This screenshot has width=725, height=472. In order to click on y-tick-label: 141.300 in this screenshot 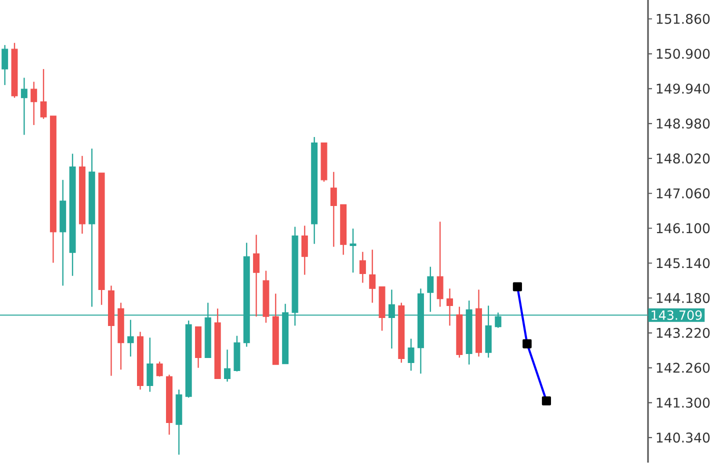, I will do `click(683, 403)`.